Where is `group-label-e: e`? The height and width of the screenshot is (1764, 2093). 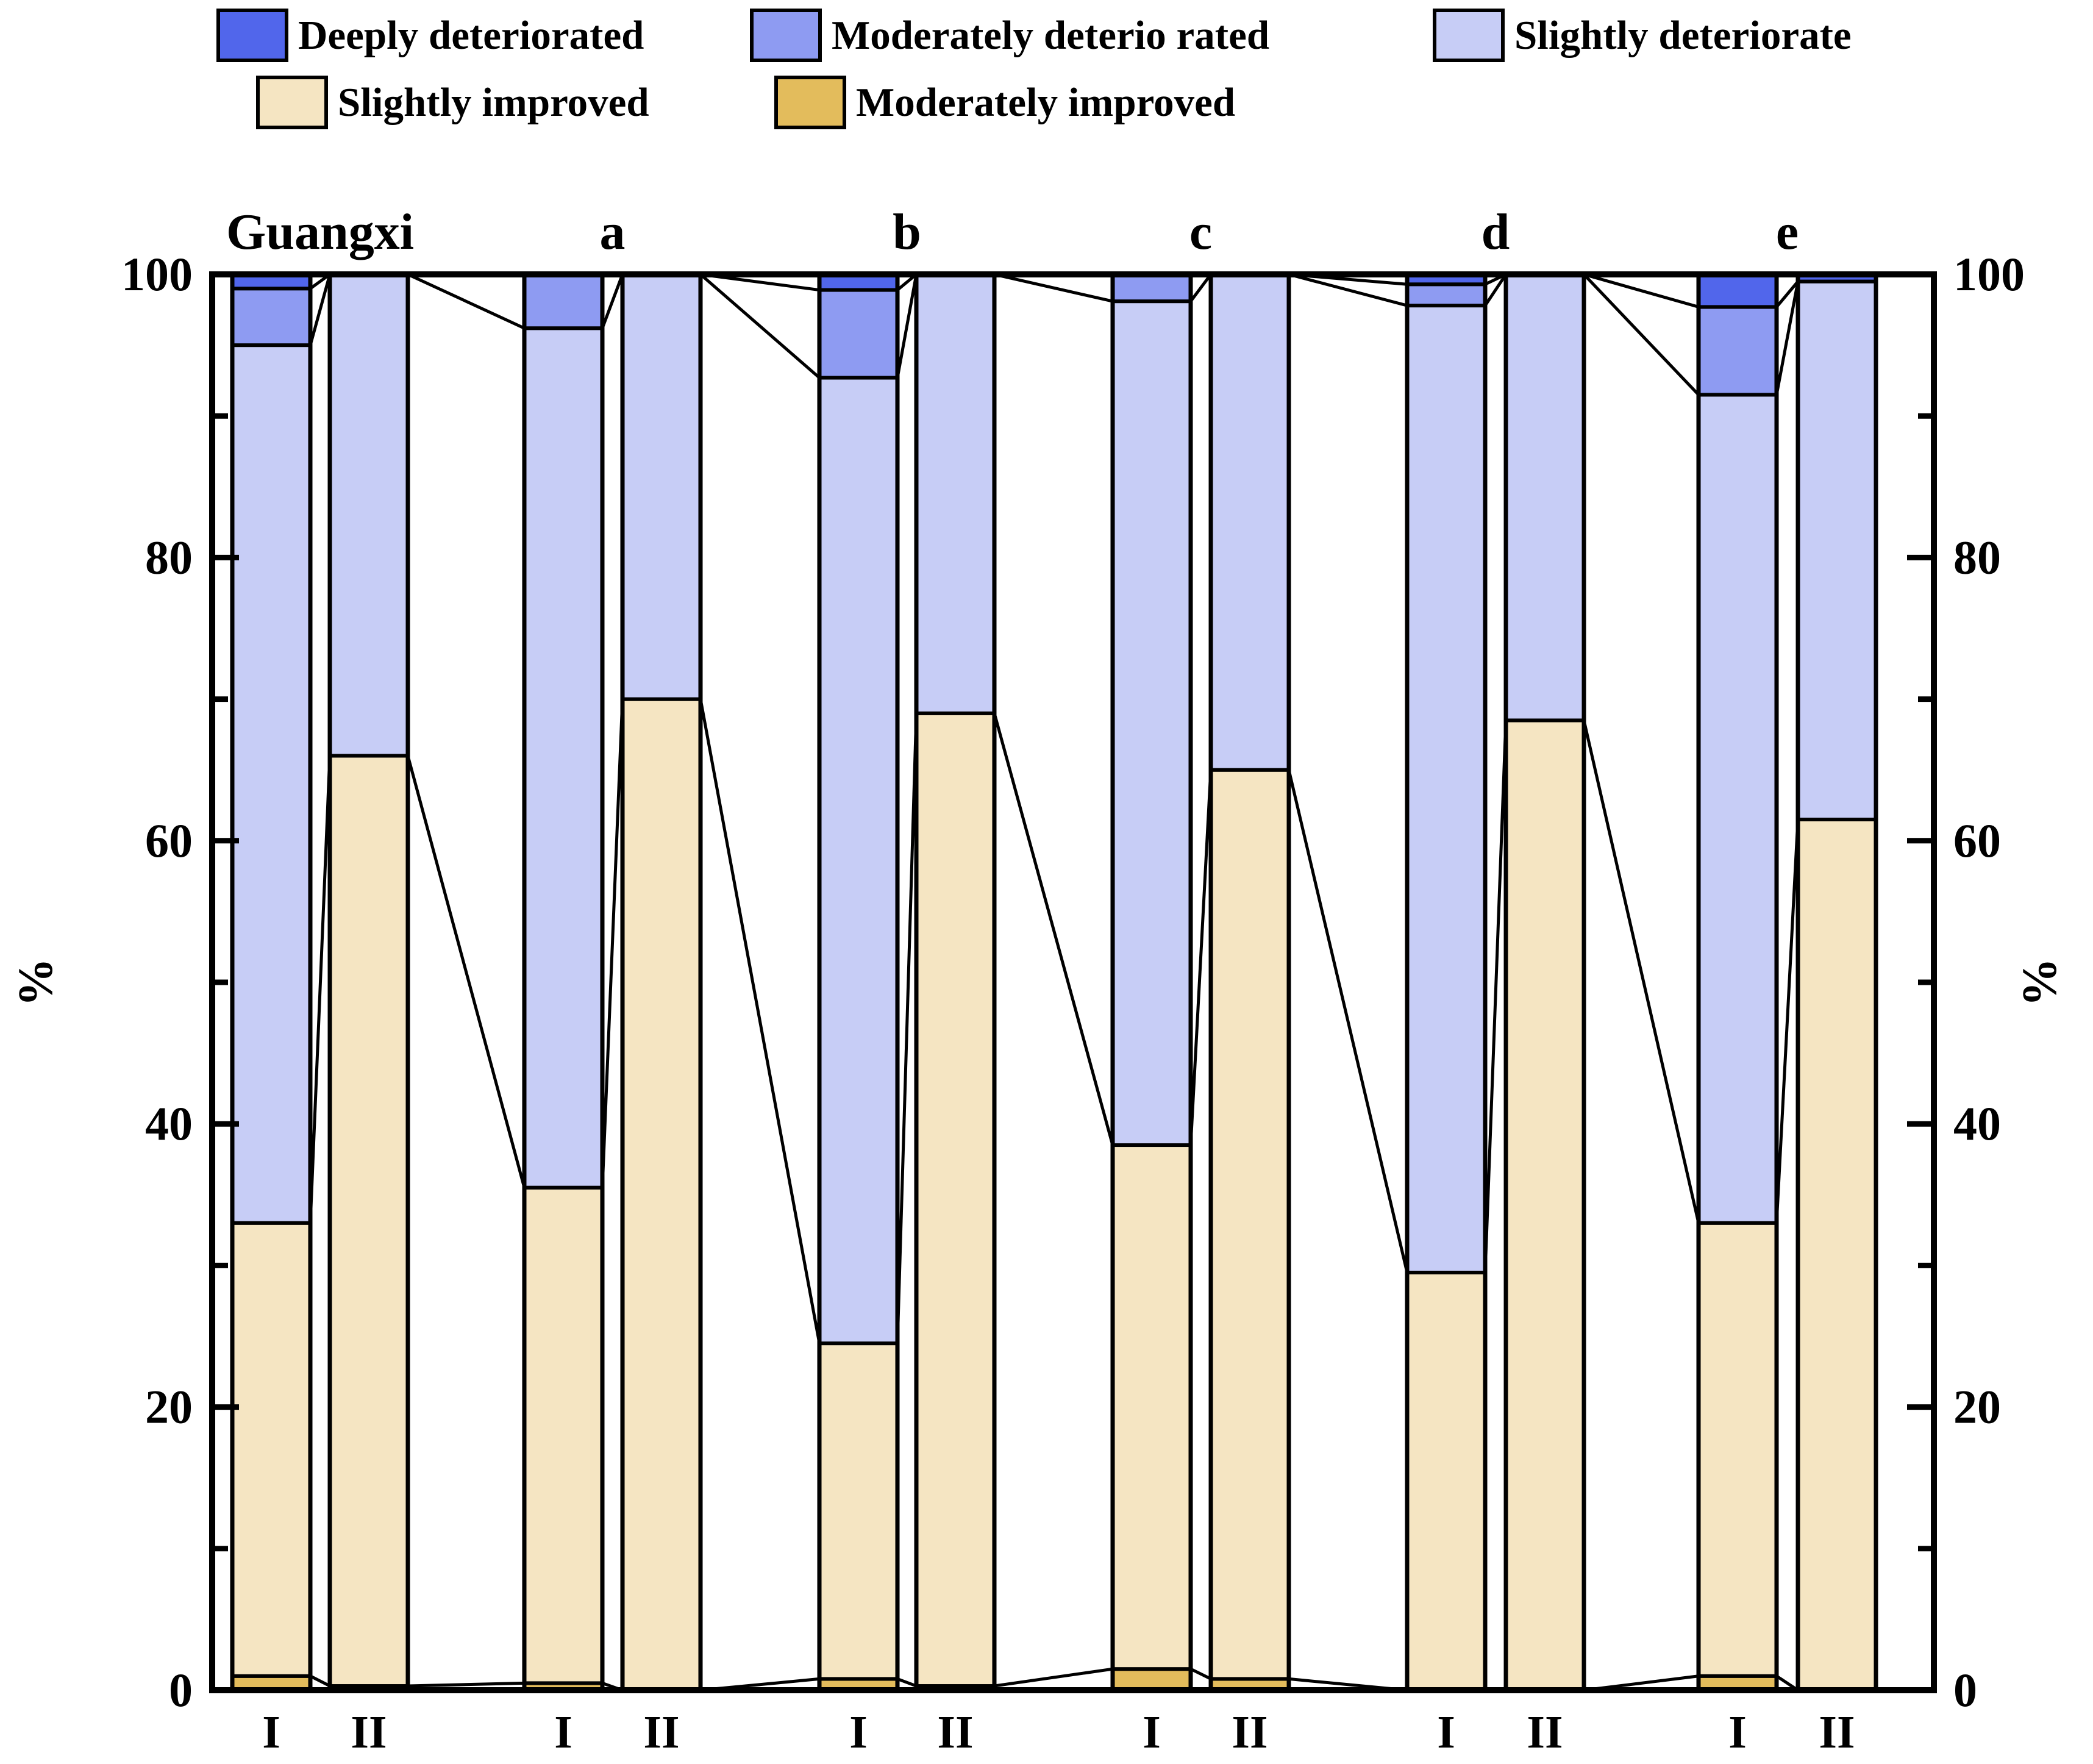
group-label-e: e is located at coordinates (1788, 232).